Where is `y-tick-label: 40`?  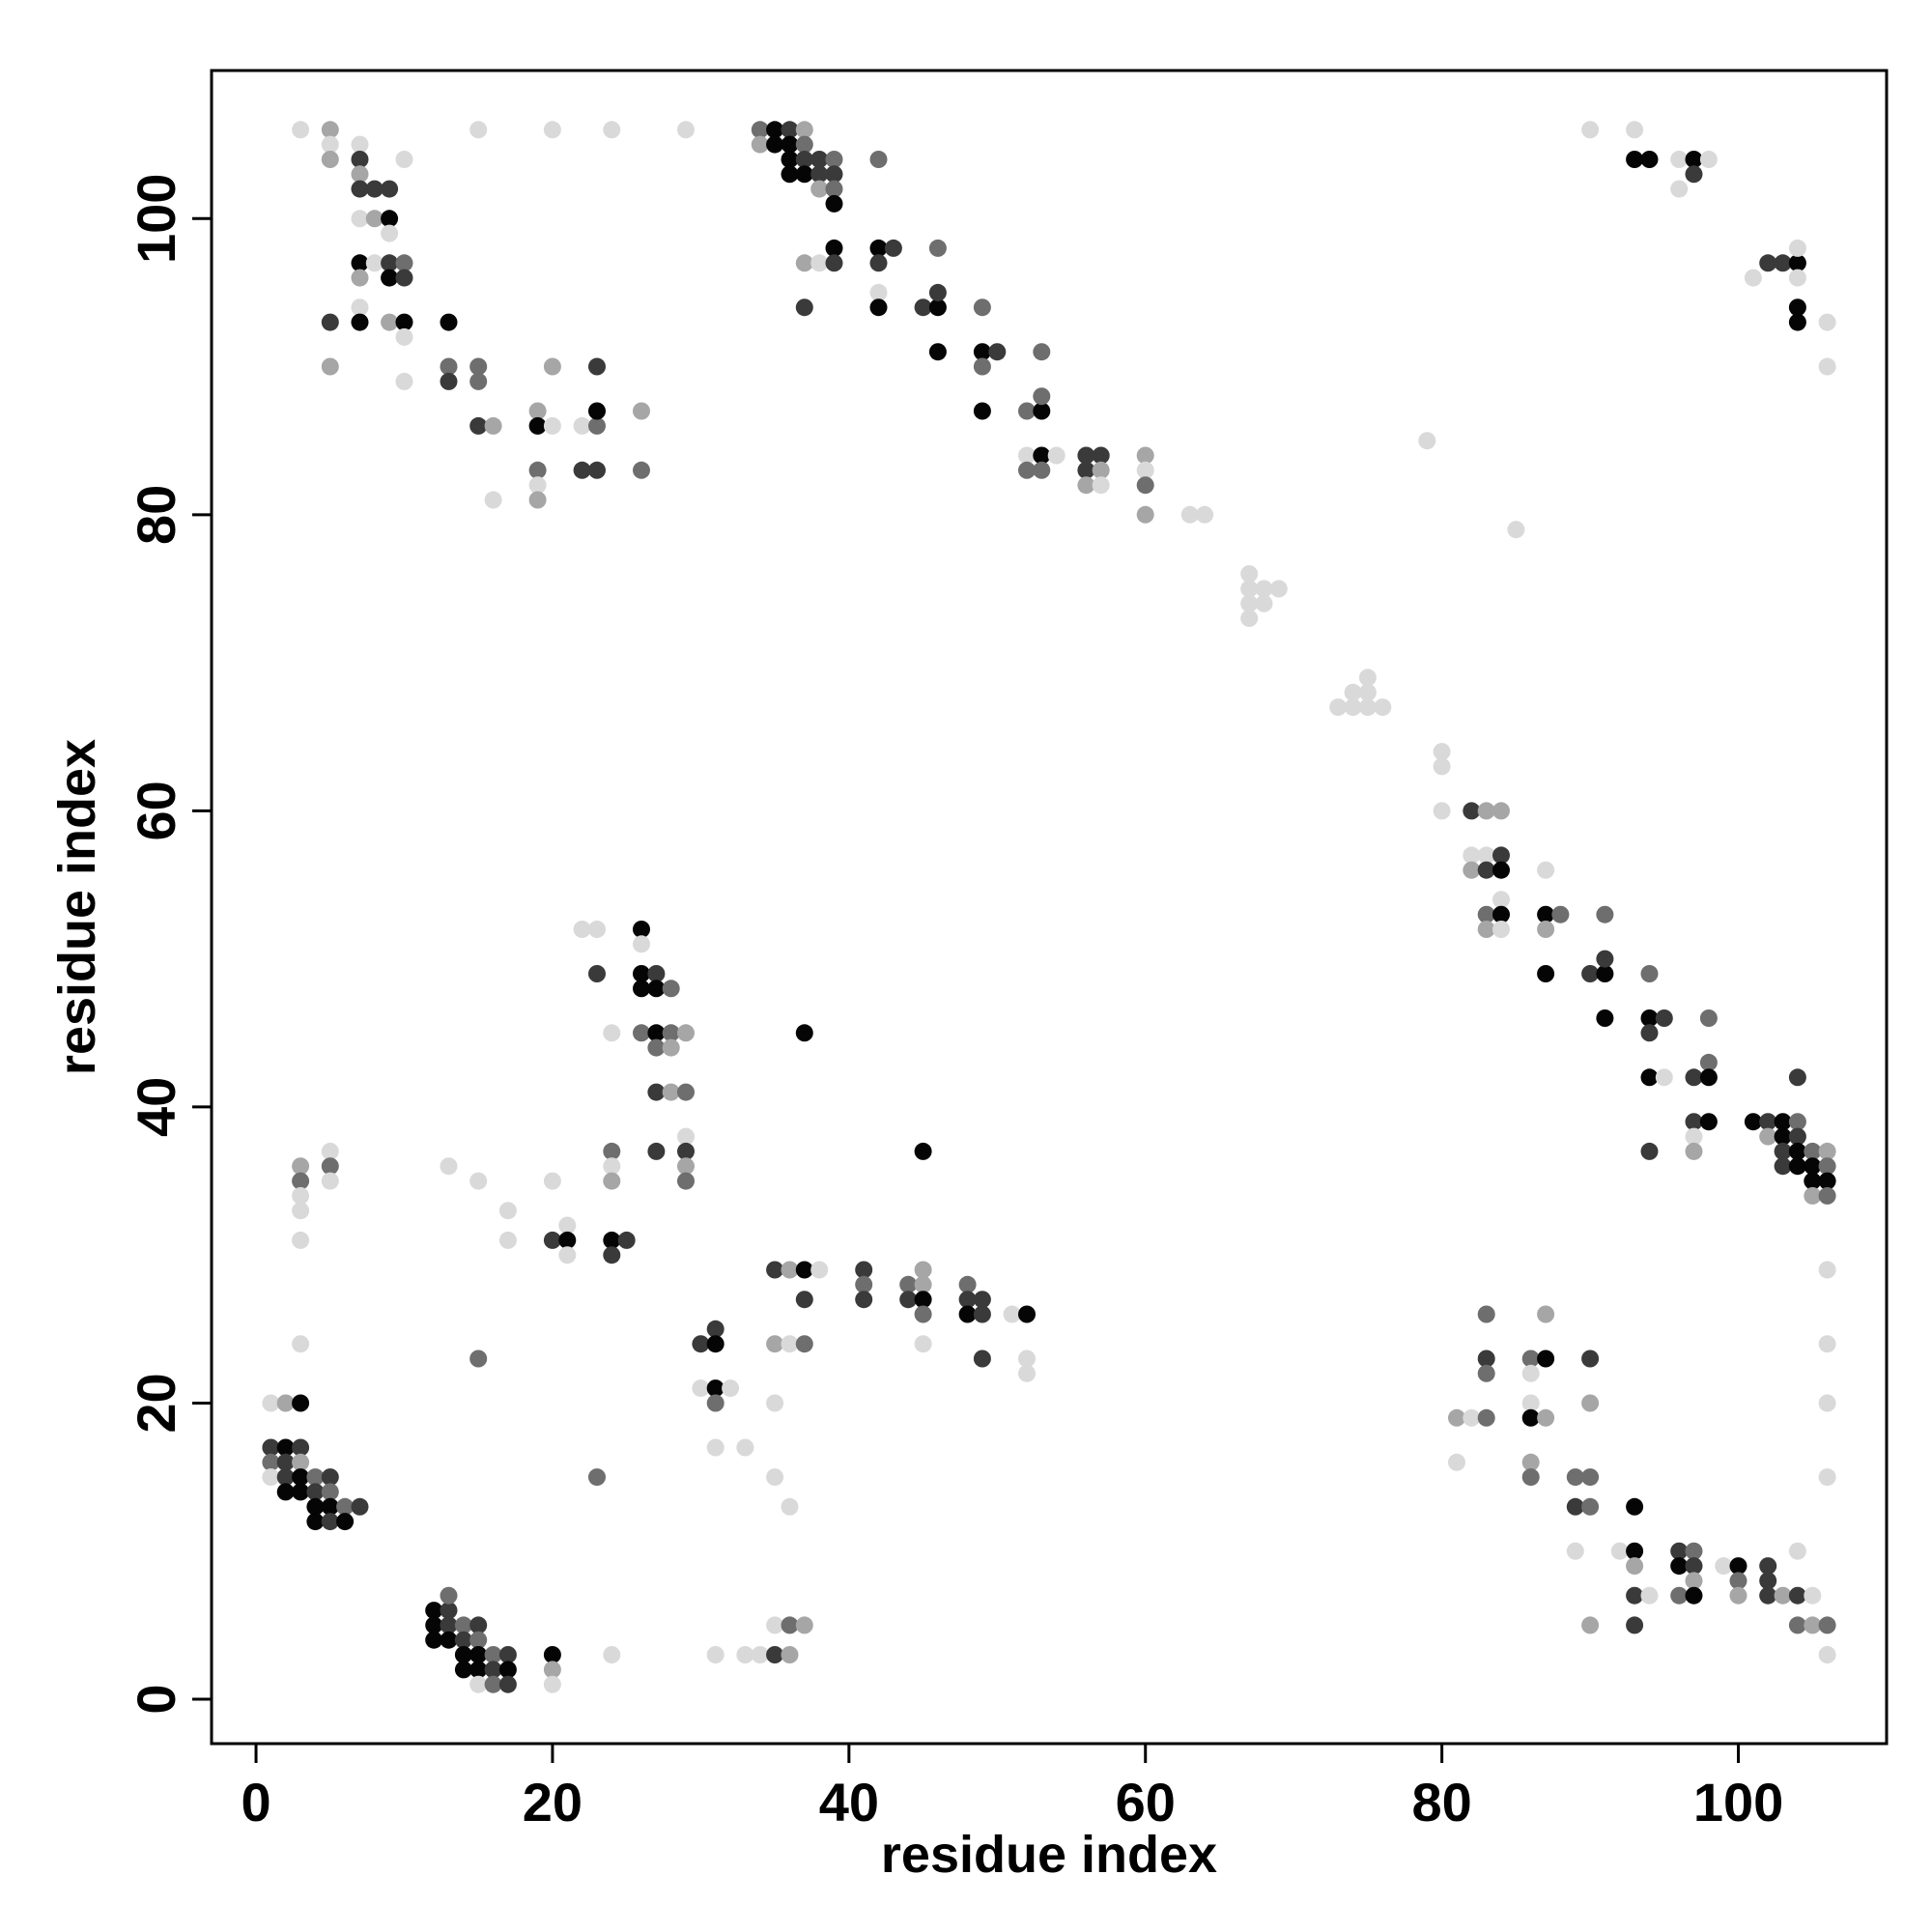
y-tick-label: 40 is located at coordinates (156, 1107).